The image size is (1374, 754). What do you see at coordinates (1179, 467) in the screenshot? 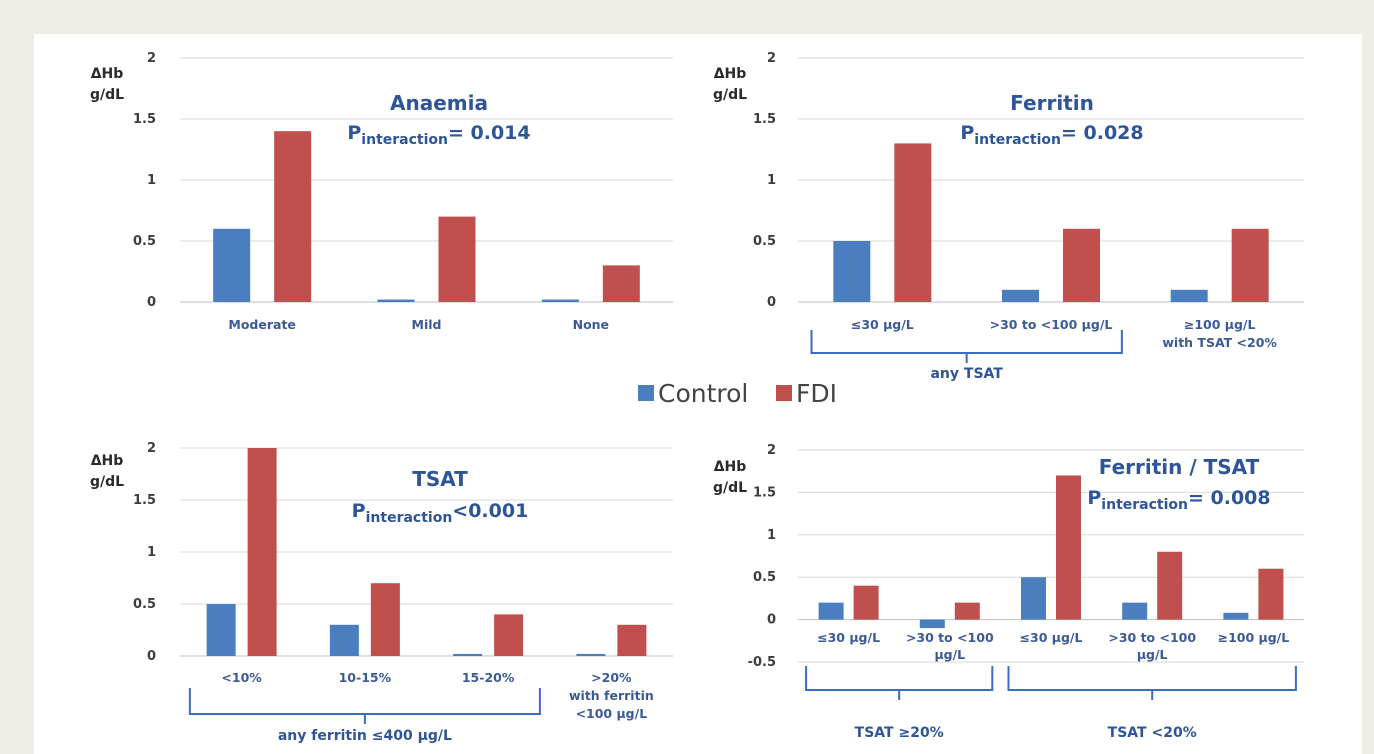
I see `chart-title: Ferritin / TSAT` at bounding box center [1179, 467].